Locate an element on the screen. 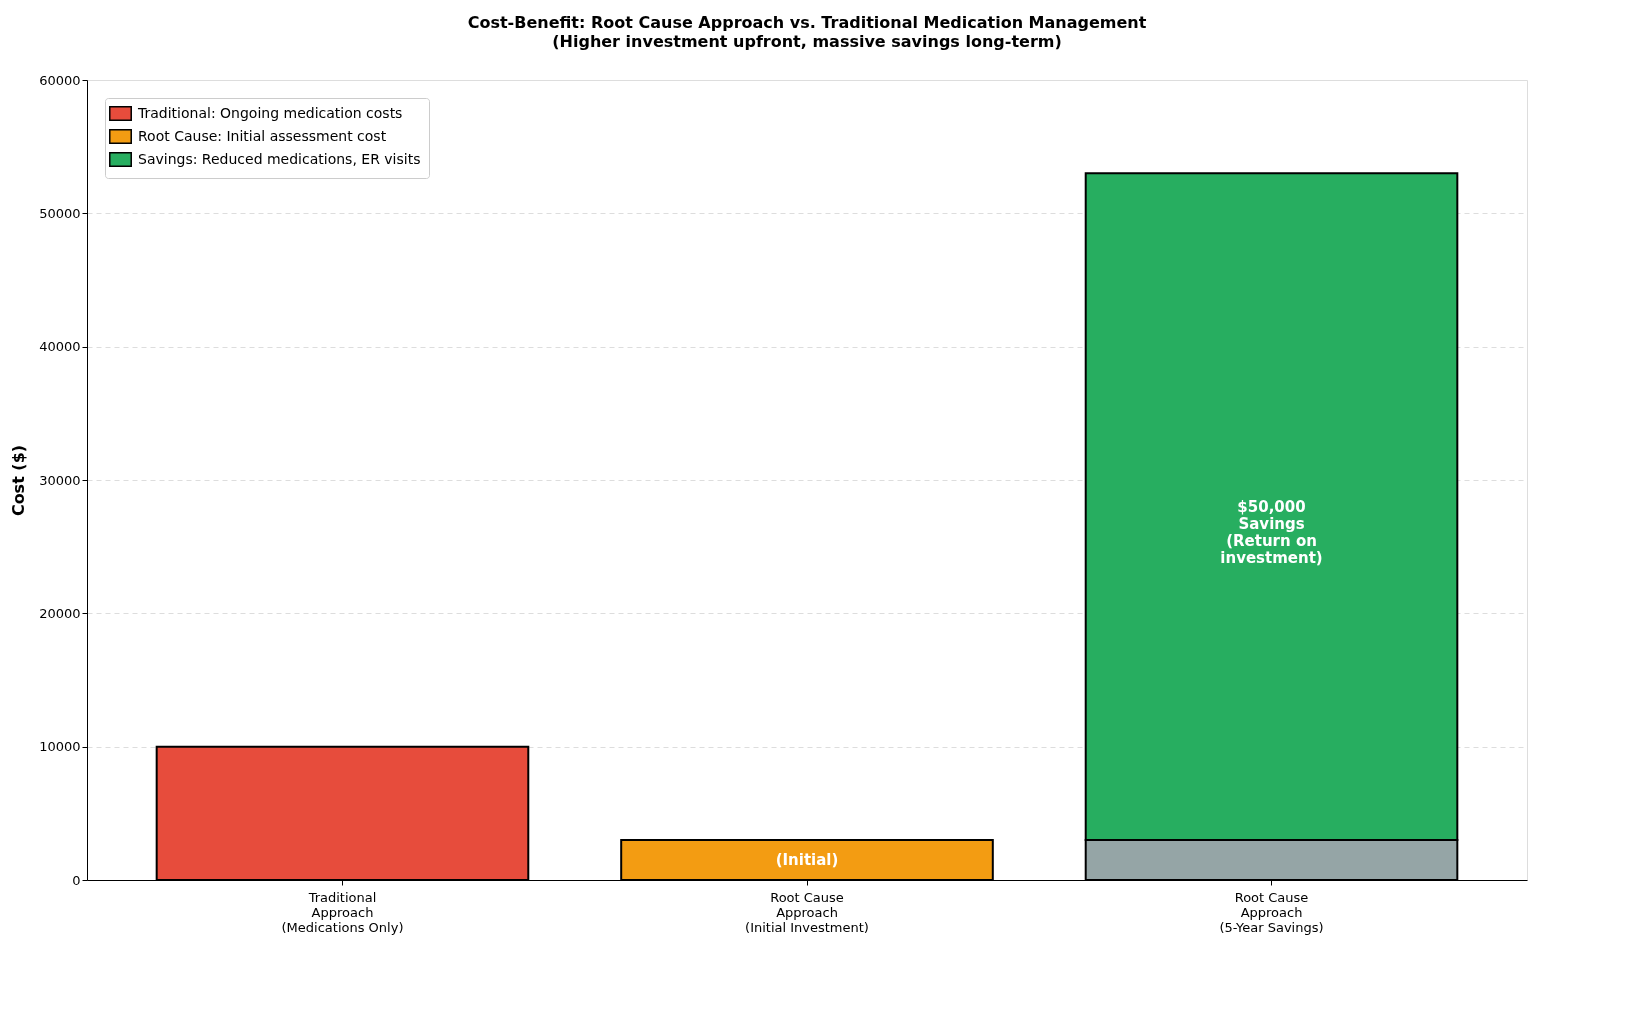 The image size is (1632, 1026). y-tick-label: 20000 is located at coordinates (60, 613).